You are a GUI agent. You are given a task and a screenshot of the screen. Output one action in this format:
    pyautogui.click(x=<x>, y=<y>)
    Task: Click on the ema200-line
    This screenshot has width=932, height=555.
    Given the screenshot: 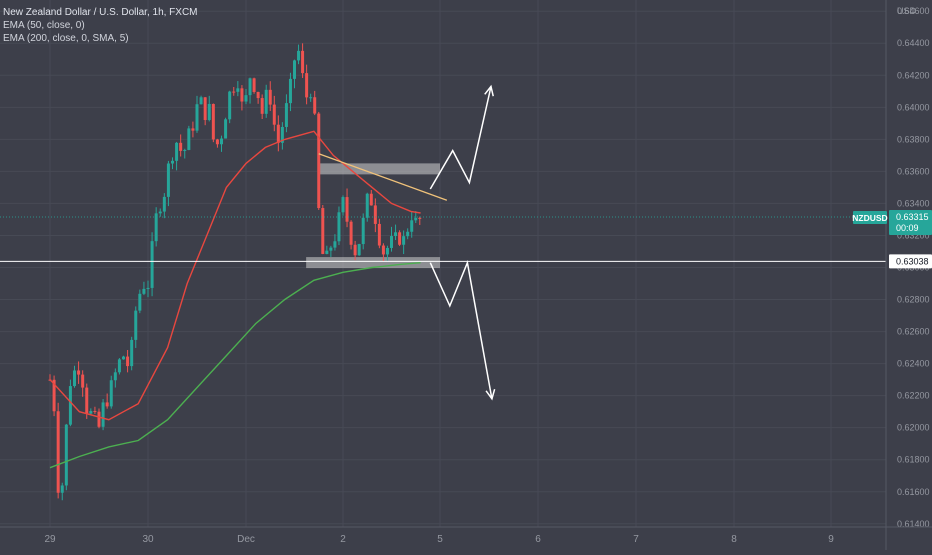 What is the action you would take?
    pyautogui.click(x=235, y=365)
    